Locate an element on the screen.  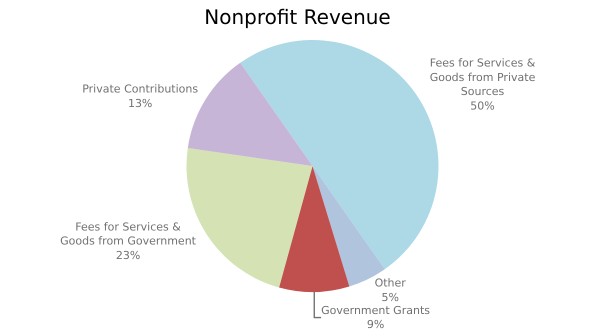
slice-label: Government Grants is located at coordinates (375, 310).